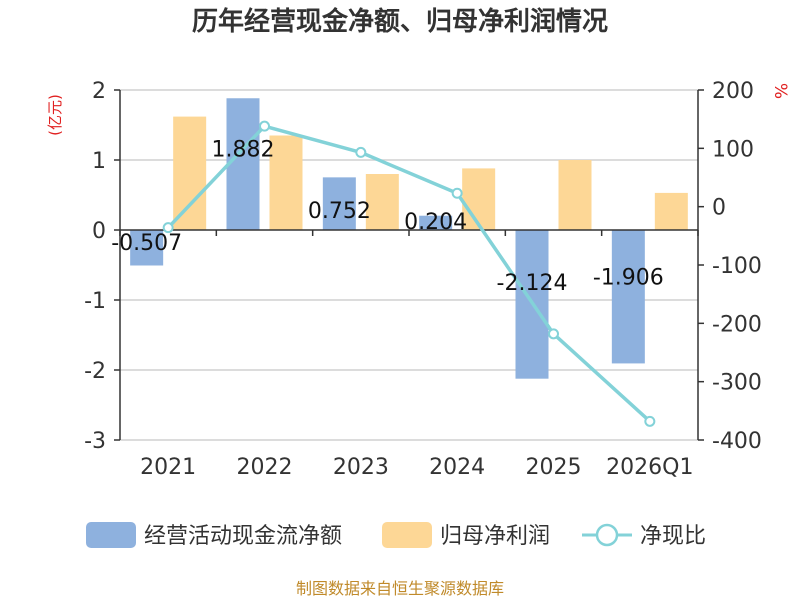  I want to click on left-tick-label: 0, so click(99, 231).